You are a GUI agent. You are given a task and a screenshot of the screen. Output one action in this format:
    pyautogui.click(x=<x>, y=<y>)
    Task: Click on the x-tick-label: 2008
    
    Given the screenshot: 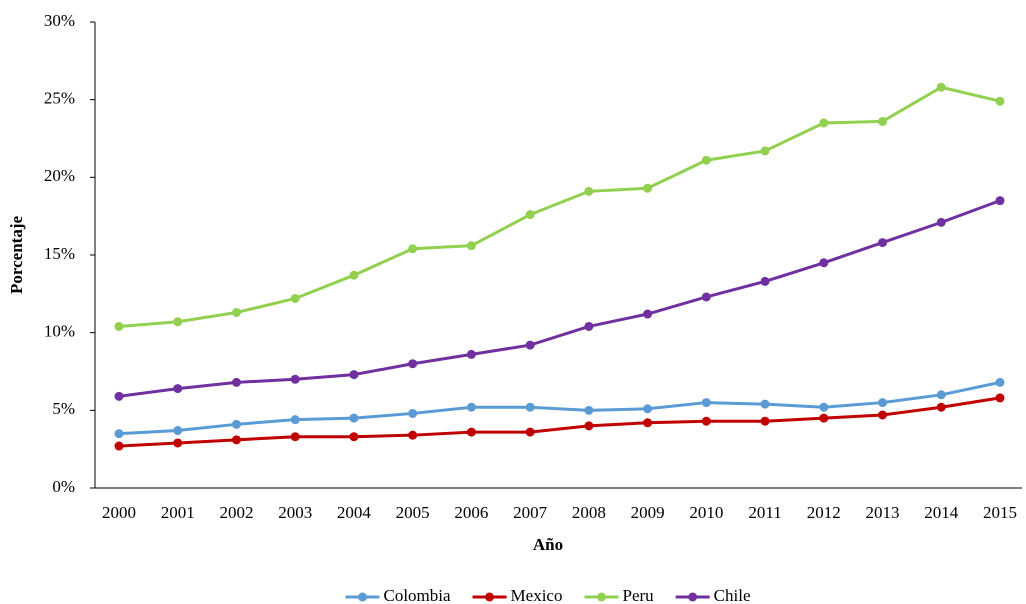 What is the action you would take?
    pyautogui.click(x=589, y=512)
    